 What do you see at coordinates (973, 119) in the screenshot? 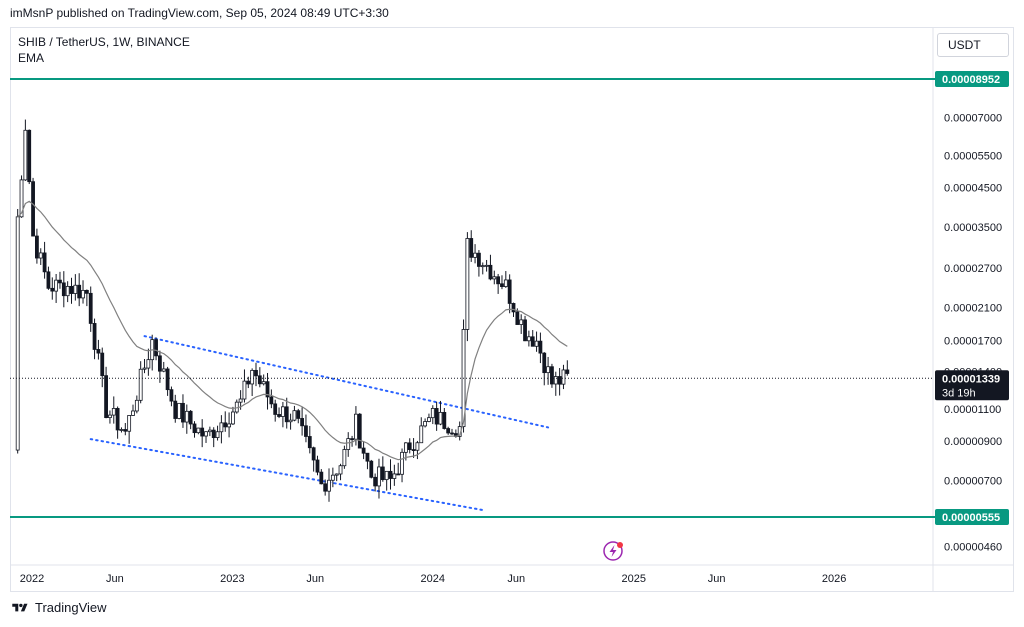
I see `y-tick-label: 0.00007000` at bounding box center [973, 119].